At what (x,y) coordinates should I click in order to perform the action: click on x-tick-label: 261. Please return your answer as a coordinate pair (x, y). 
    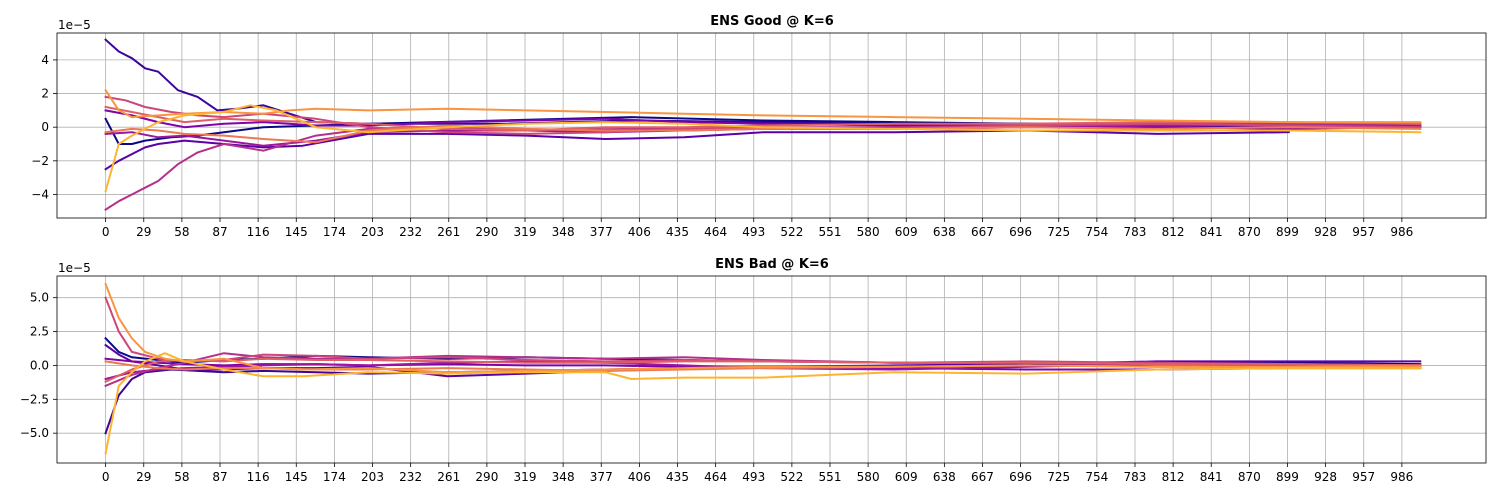
    Looking at the image, I should click on (448, 477).